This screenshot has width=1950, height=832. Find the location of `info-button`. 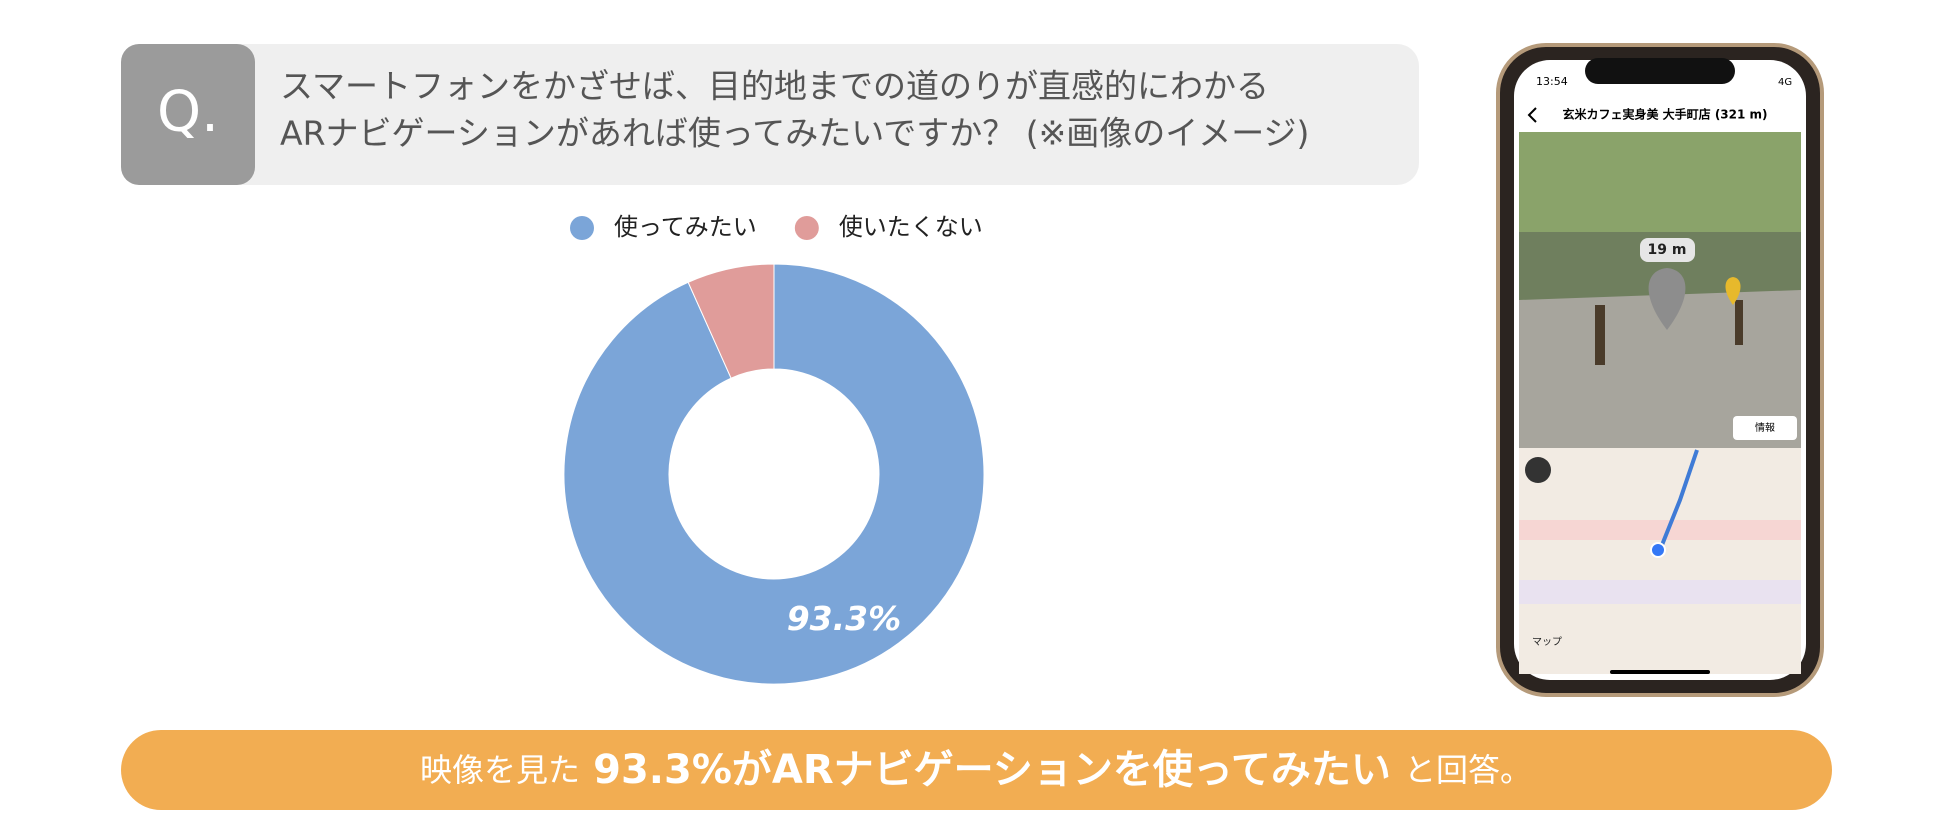

info-button is located at coordinates (1765, 428).